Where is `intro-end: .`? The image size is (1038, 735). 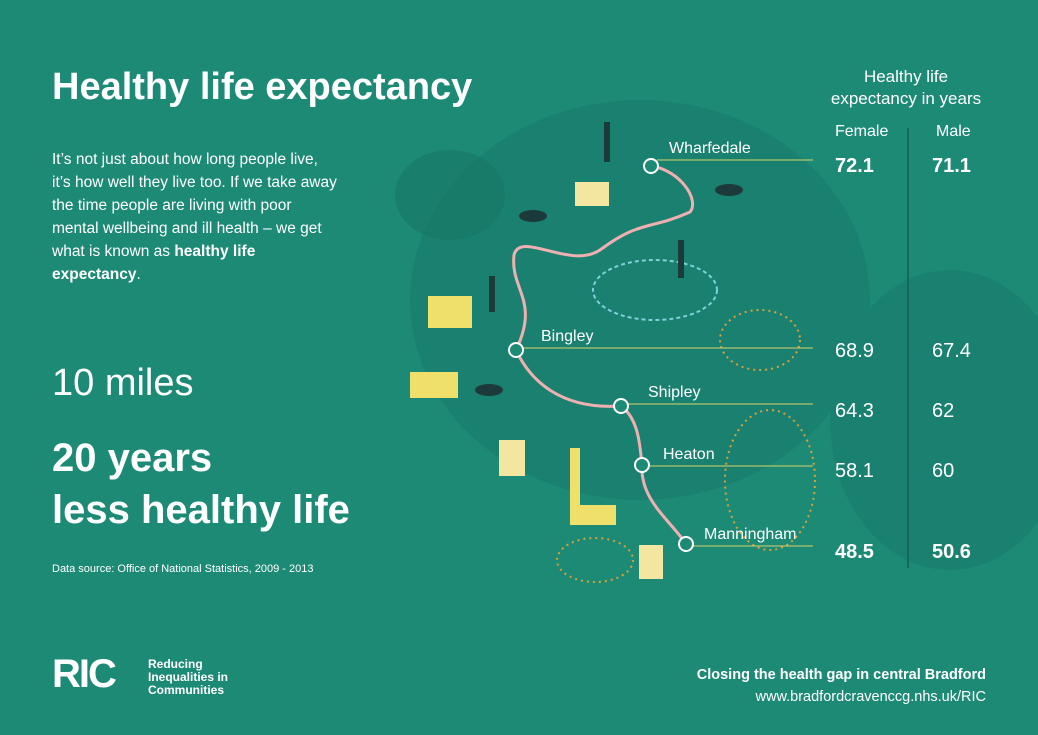
intro-end: . is located at coordinates (138, 274).